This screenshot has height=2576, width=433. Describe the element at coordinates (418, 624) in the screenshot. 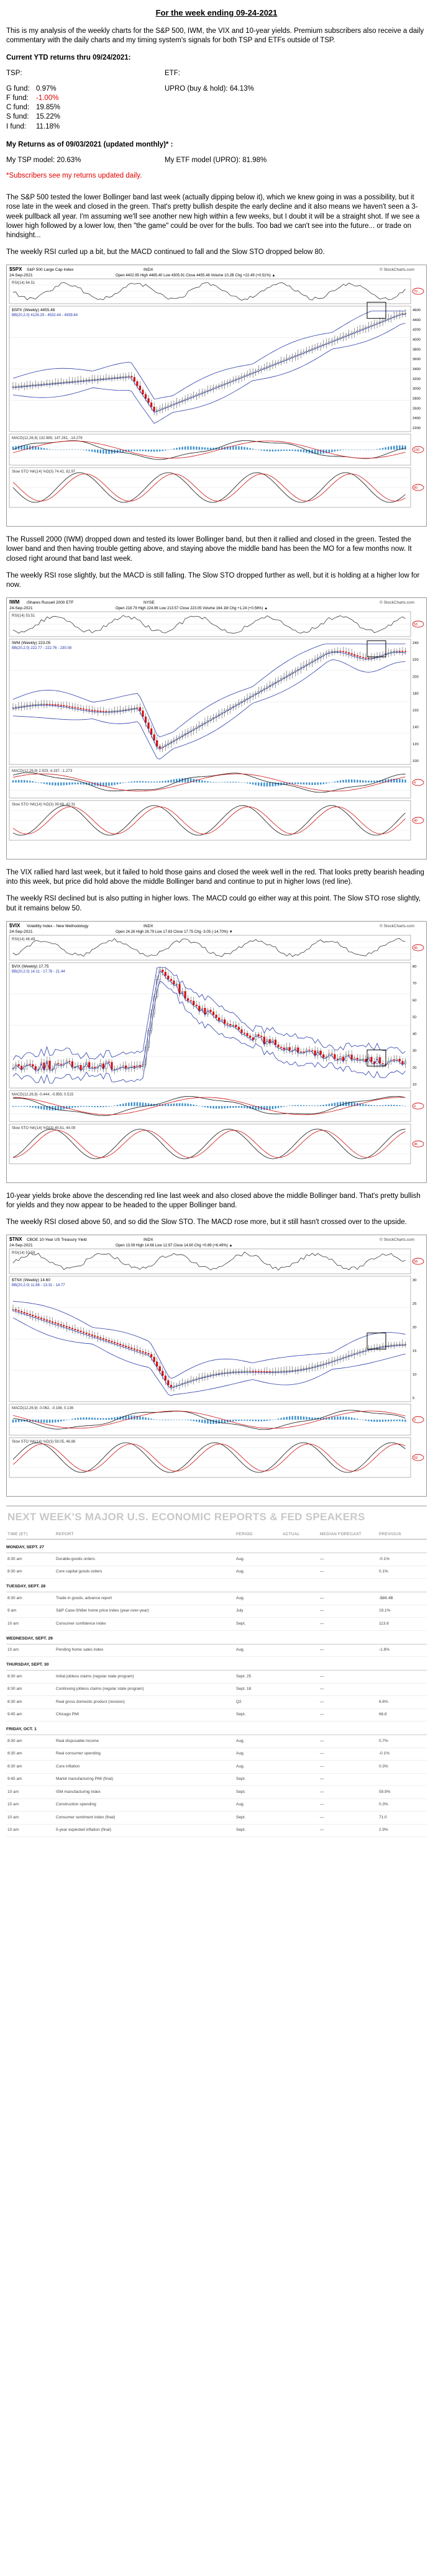

I see `value-badge` at that location.